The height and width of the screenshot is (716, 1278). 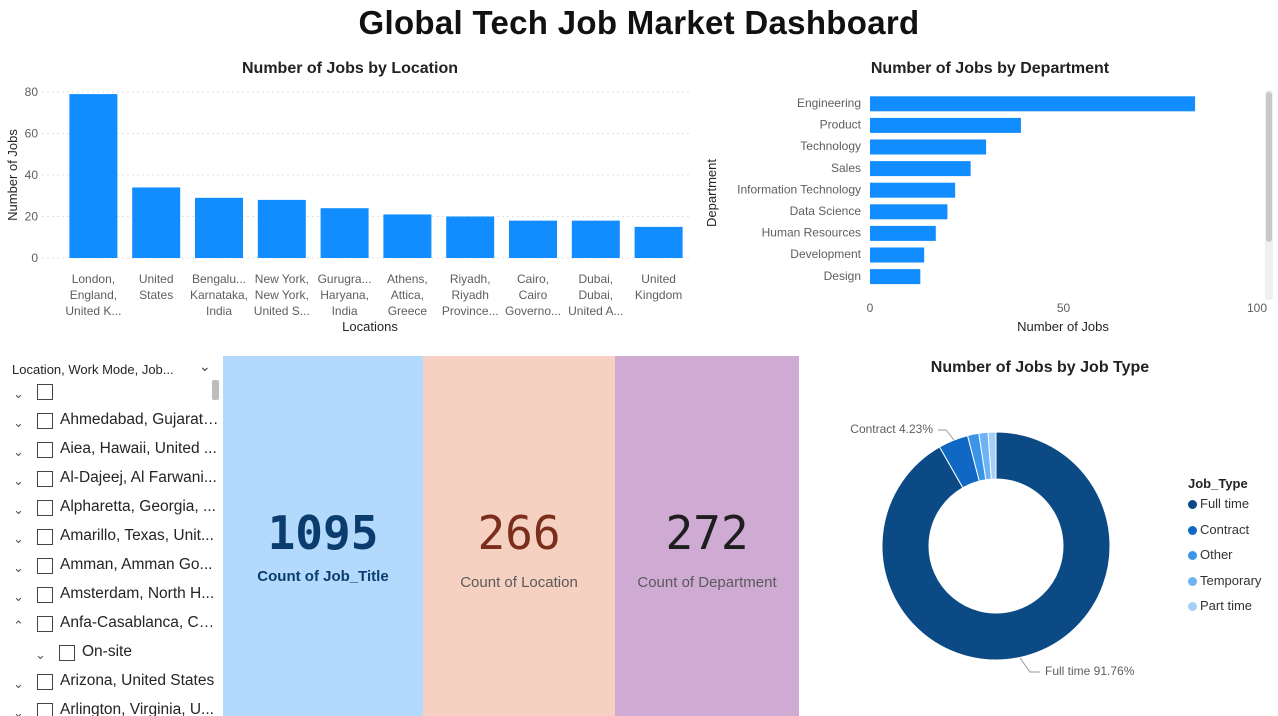 I want to click on x-tick-label: Greece, so click(x=408, y=311).